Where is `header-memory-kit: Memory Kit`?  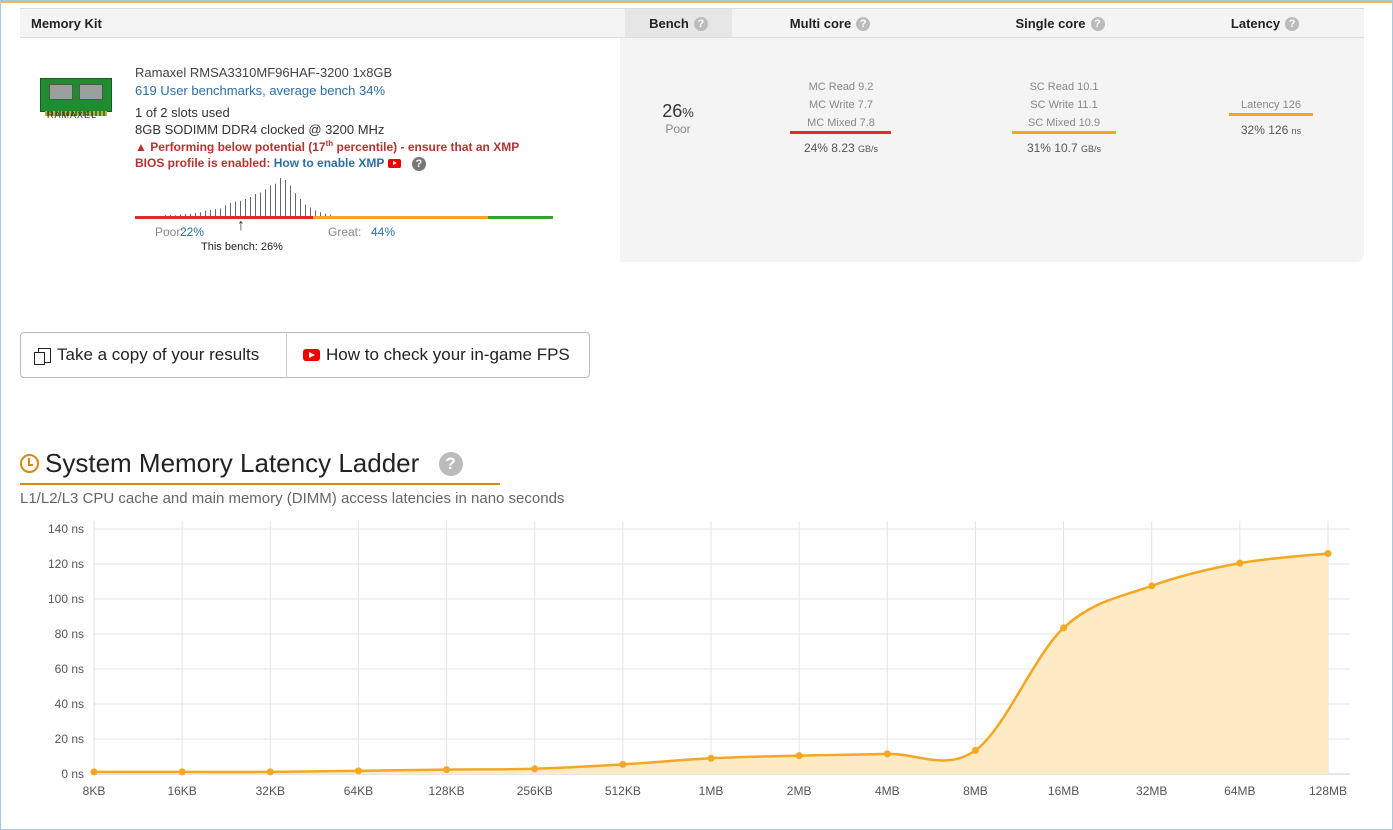
header-memory-kit: Memory Kit is located at coordinates (66, 23).